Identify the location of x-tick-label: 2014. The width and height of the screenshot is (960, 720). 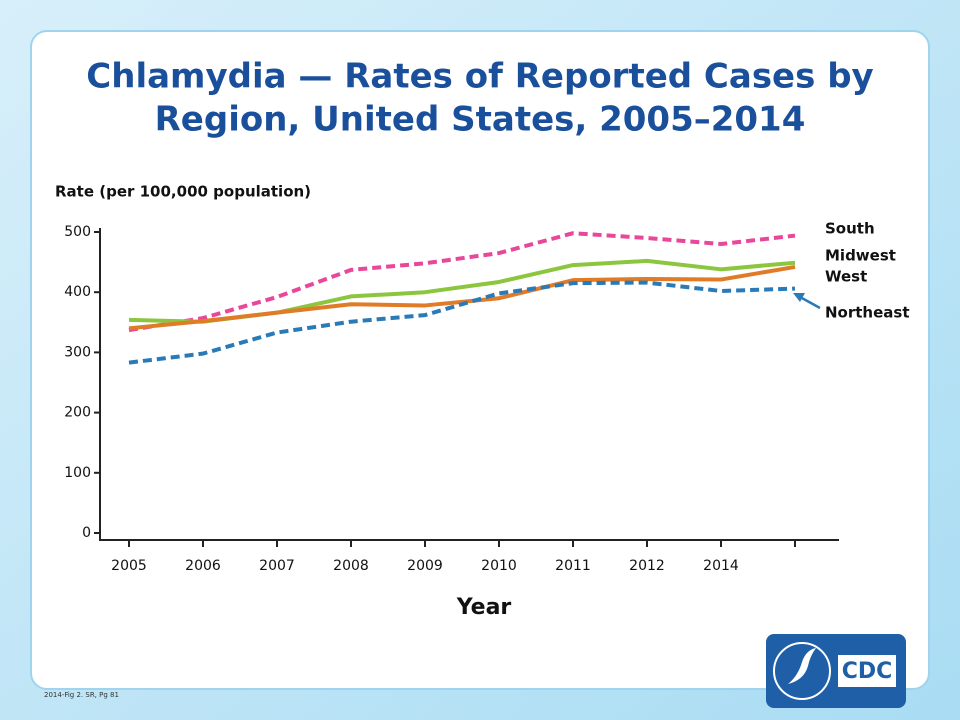
(721, 566).